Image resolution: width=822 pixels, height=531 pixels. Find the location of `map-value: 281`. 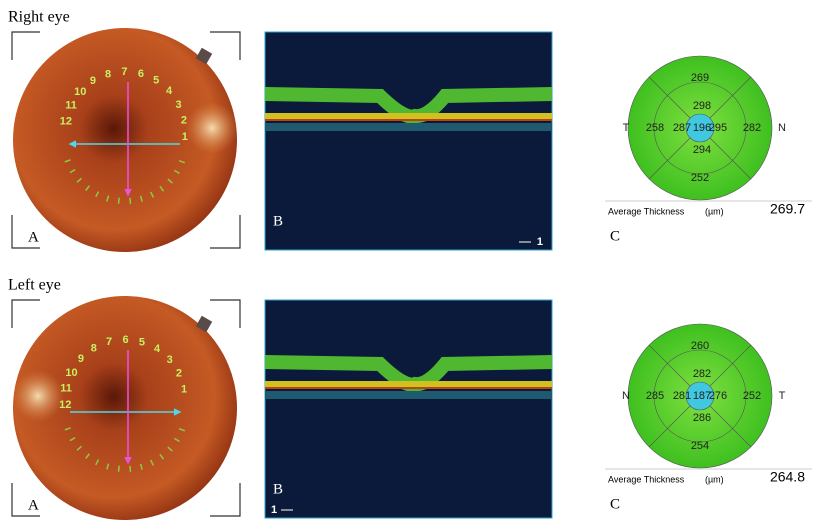

map-value: 281 is located at coordinates (682, 396).